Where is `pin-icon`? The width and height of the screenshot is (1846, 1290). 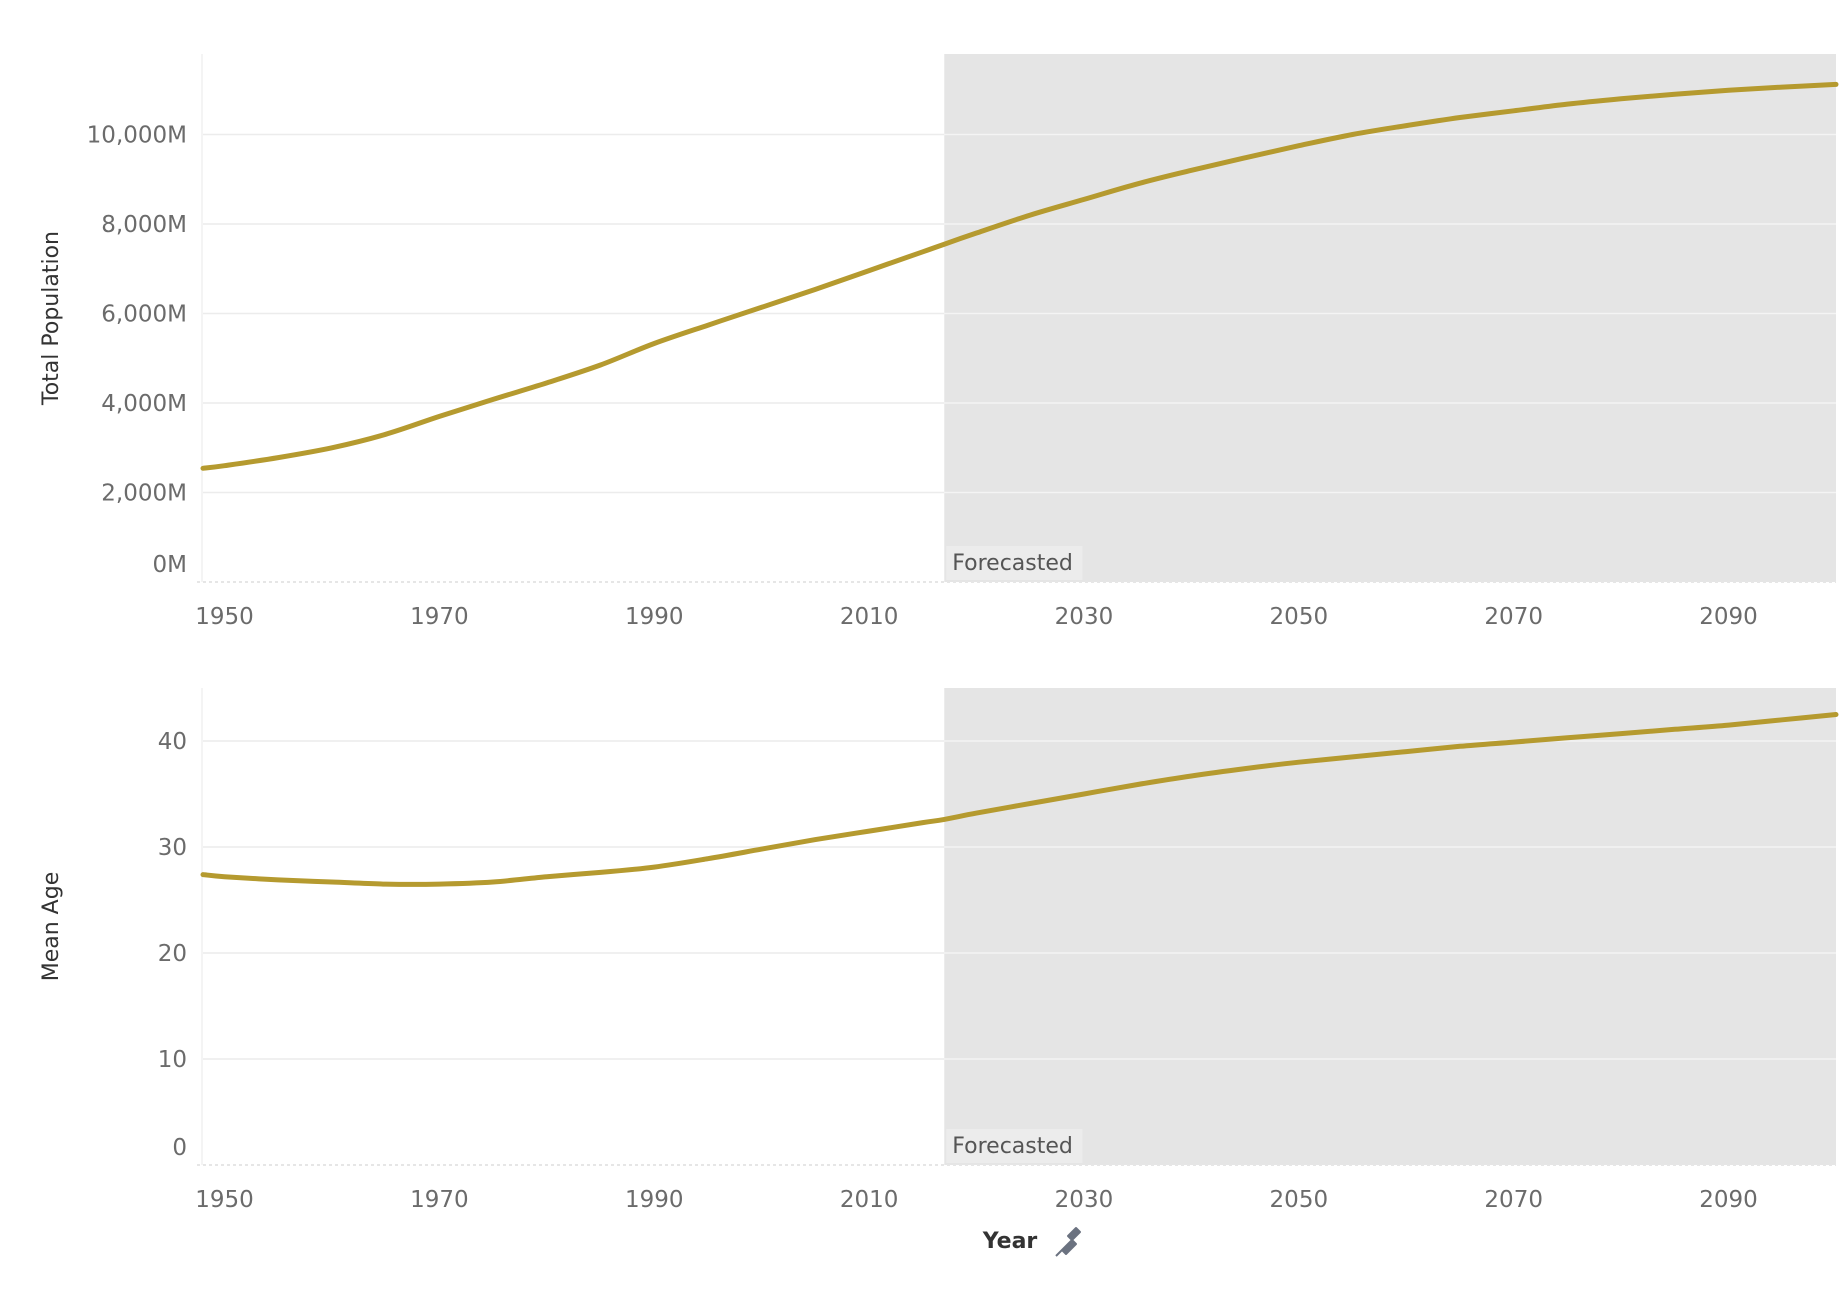 pin-icon is located at coordinates (1068, 1242).